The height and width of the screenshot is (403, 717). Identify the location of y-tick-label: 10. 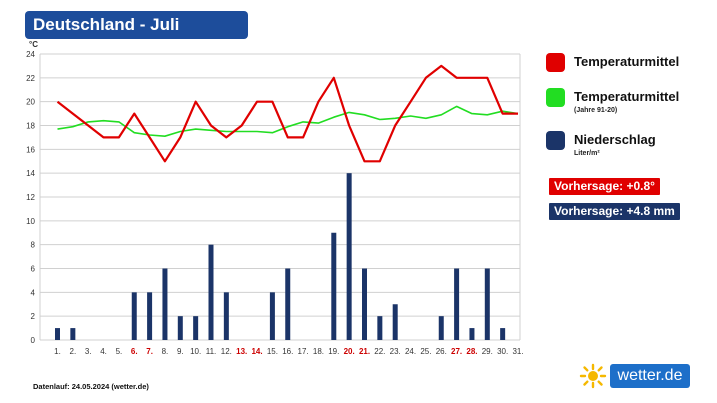
(30, 221).